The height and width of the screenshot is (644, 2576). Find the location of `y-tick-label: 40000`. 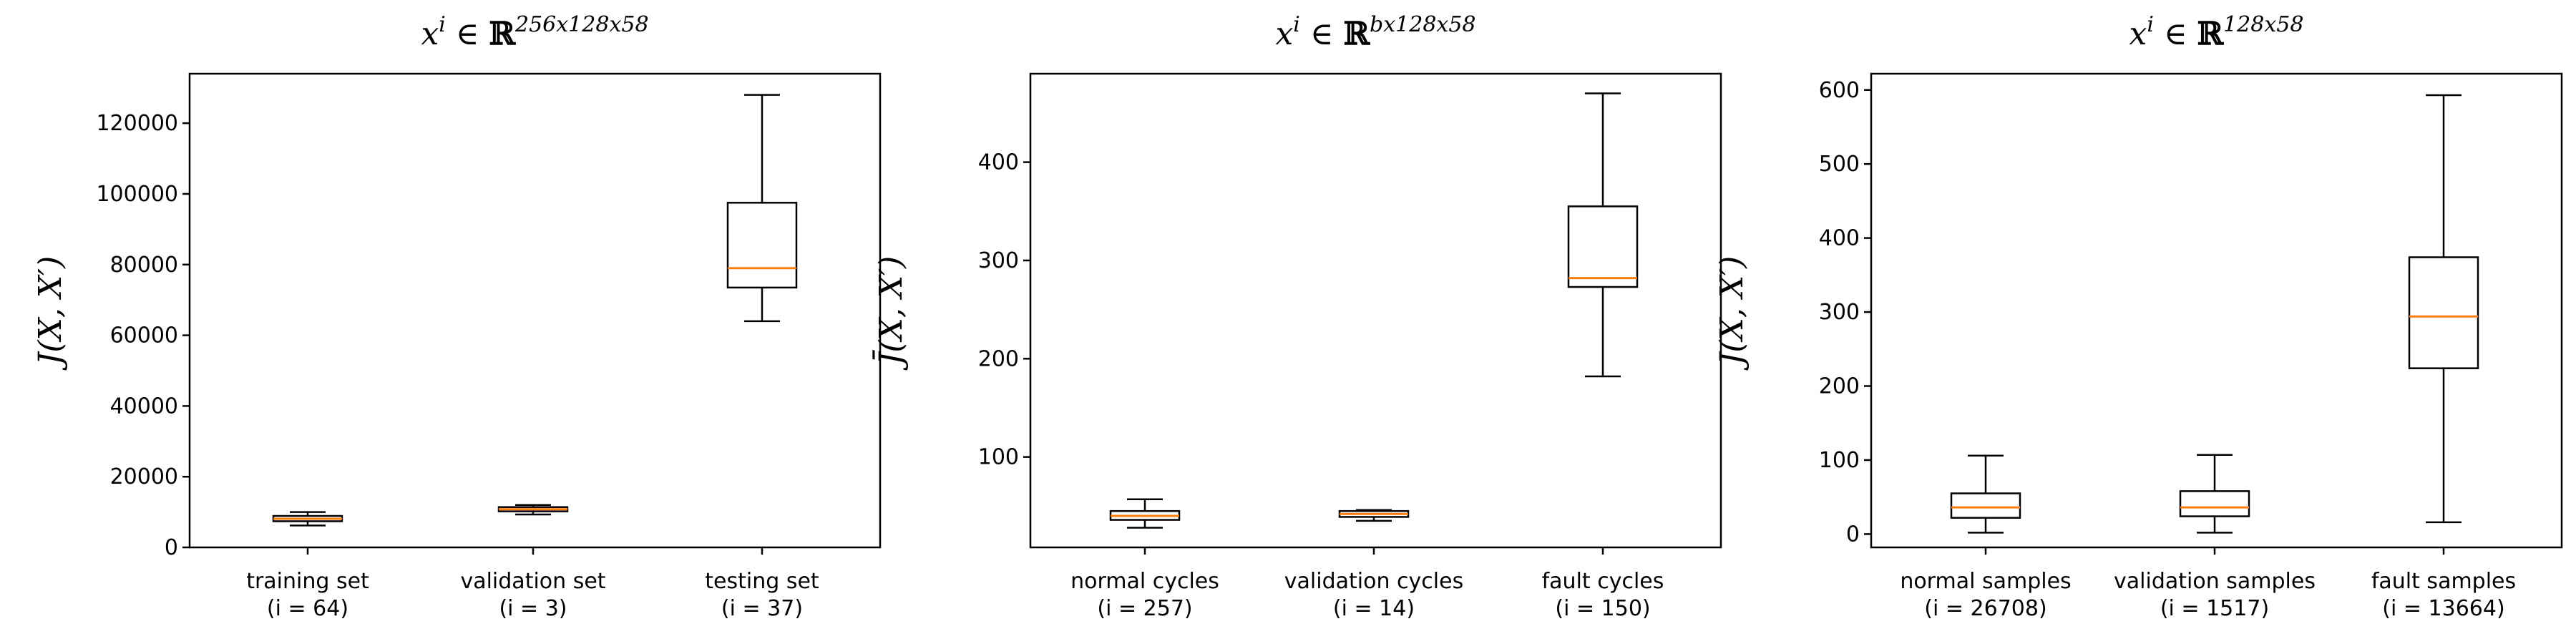

y-tick-label: 40000 is located at coordinates (144, 407).